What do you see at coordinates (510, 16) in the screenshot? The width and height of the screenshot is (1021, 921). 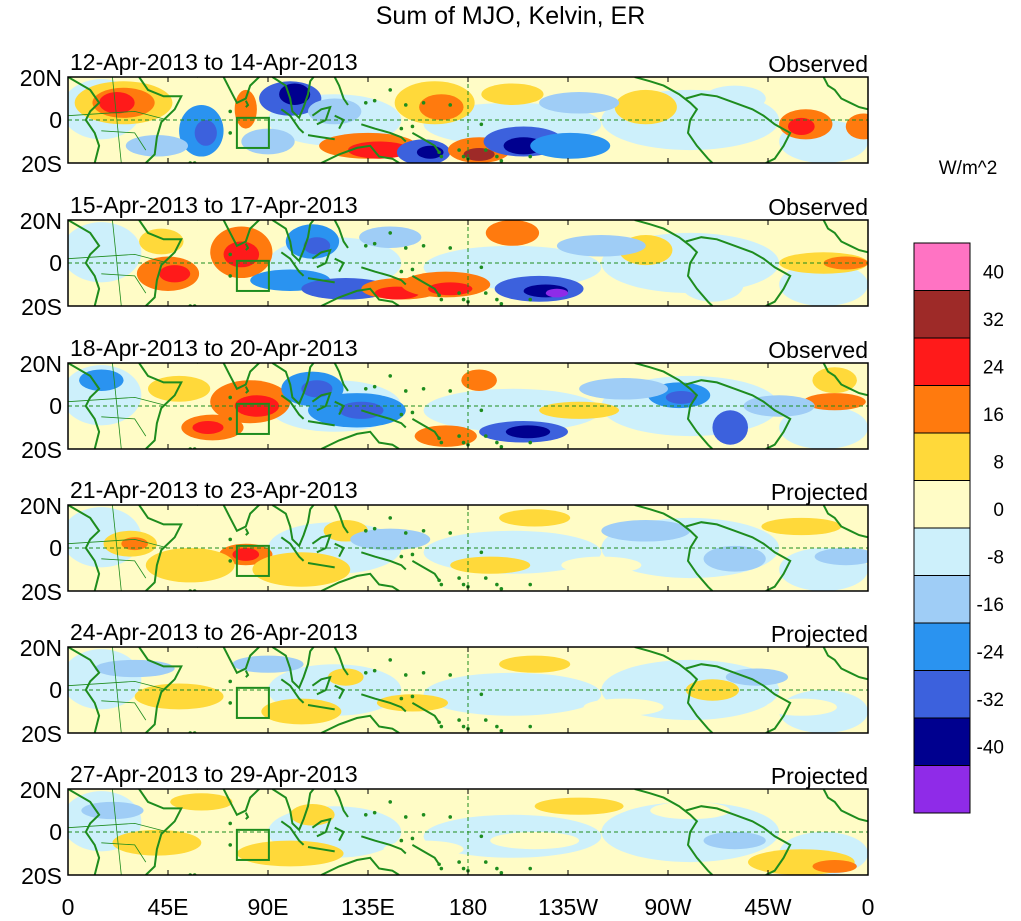 I see `plot-title: Sum of MJO, Kelvin, ER` at bounding box center [510, 16].